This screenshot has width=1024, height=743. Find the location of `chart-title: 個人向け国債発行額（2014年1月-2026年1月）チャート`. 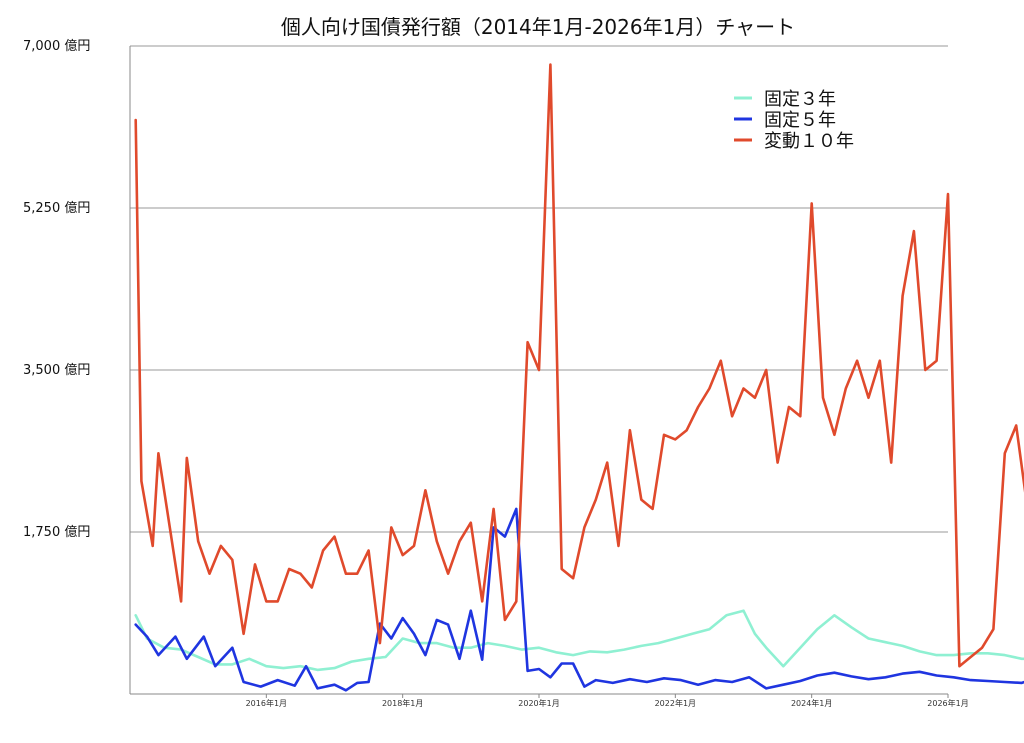

chart-title: 個人向け国債発行額（2014年1月-2026年1月）チャート is located at coordinates (538, 27).